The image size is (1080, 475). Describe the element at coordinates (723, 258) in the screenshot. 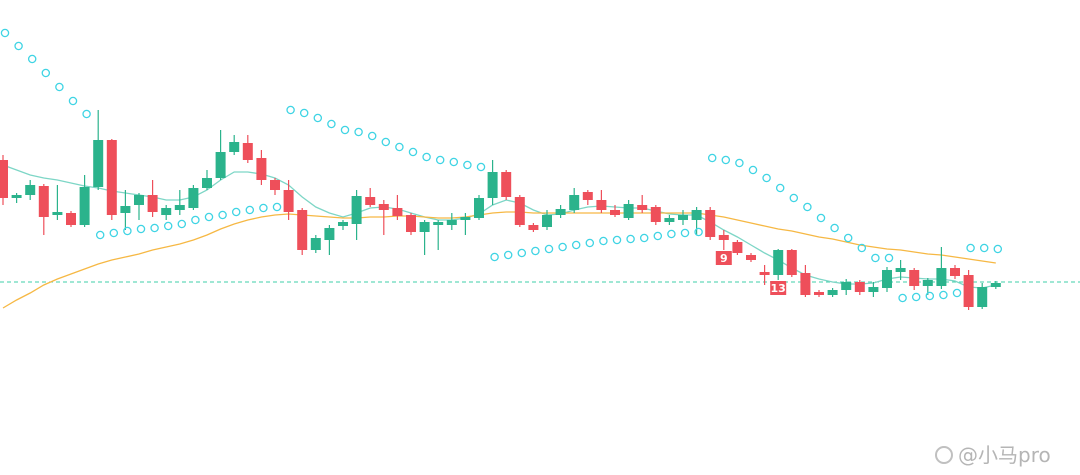

I see `annotation: 9` at that location.